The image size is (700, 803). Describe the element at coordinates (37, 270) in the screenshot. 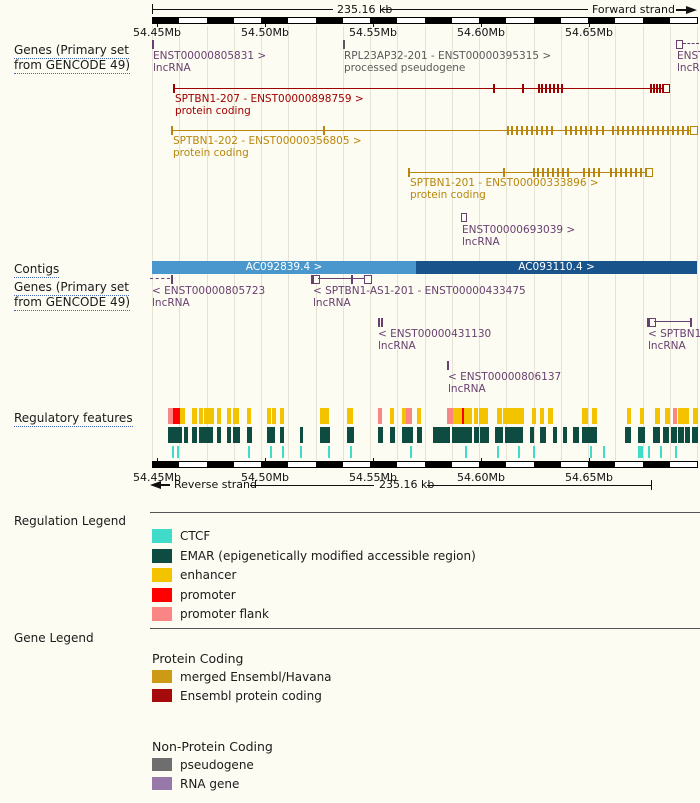

I see `track-label-contigs: Contigs` at that location.